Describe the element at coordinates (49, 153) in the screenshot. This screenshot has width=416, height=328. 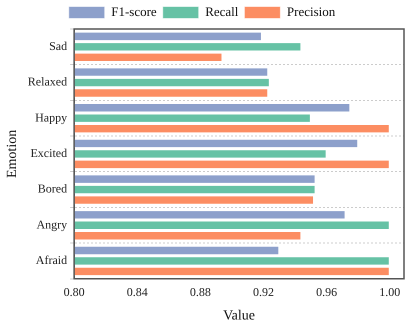
I see `y-tick-label: Excited` at that location.